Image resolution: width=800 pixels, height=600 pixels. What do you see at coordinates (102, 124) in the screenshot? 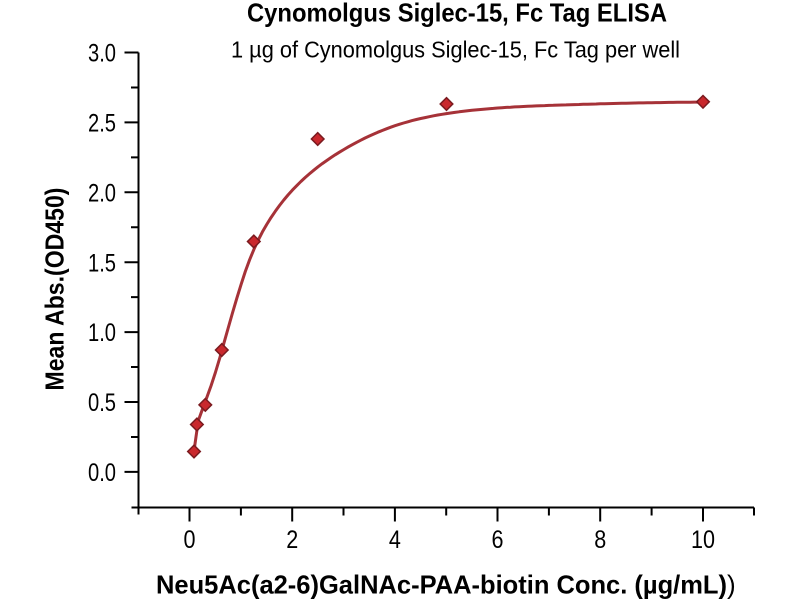
I see `svg-text: 2.5` at bounding box center [102, 124].